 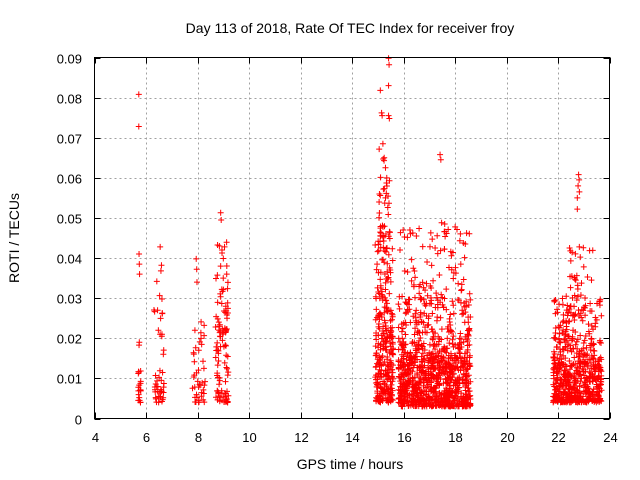 I want to click on y-tick-label: 0, so click(x=78, y=420).